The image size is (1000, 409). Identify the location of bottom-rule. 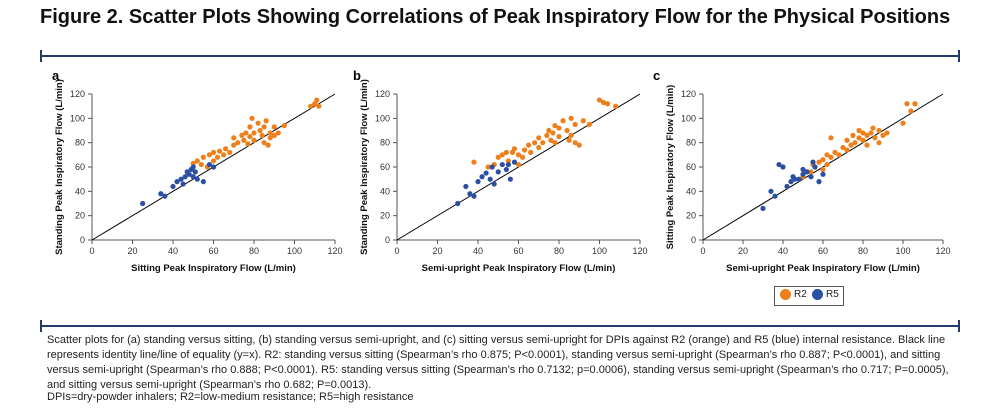
(500, 326).